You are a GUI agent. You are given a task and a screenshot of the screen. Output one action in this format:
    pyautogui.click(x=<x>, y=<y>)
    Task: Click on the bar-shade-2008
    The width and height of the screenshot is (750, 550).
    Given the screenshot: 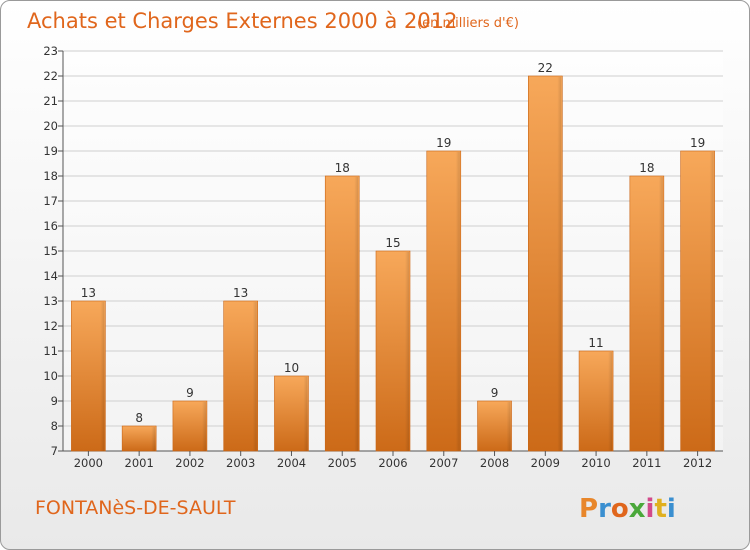 What is the action you would take?
    pyautogui.click(x=508, y=426)
    